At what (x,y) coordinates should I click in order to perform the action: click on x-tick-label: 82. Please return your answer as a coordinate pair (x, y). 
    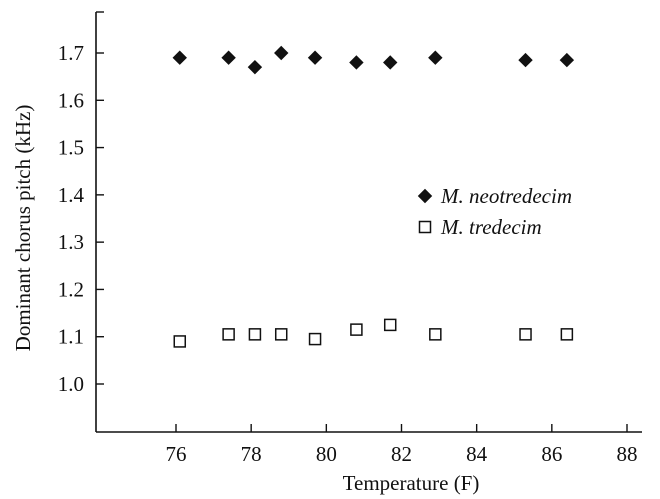
    Looking at the image, I should click on (401, 454).